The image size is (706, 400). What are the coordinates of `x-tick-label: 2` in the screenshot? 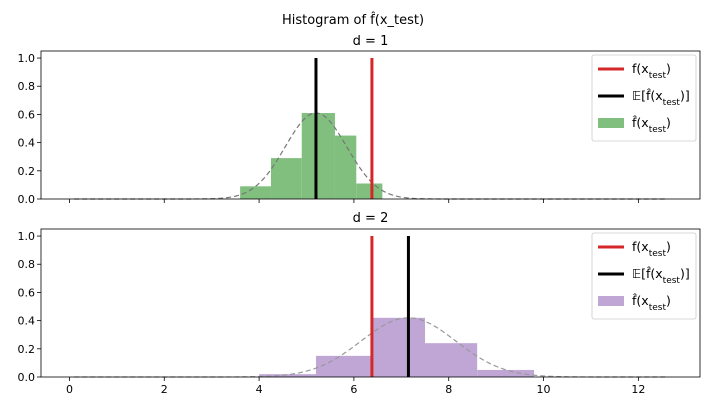 It's located at (164, 389).